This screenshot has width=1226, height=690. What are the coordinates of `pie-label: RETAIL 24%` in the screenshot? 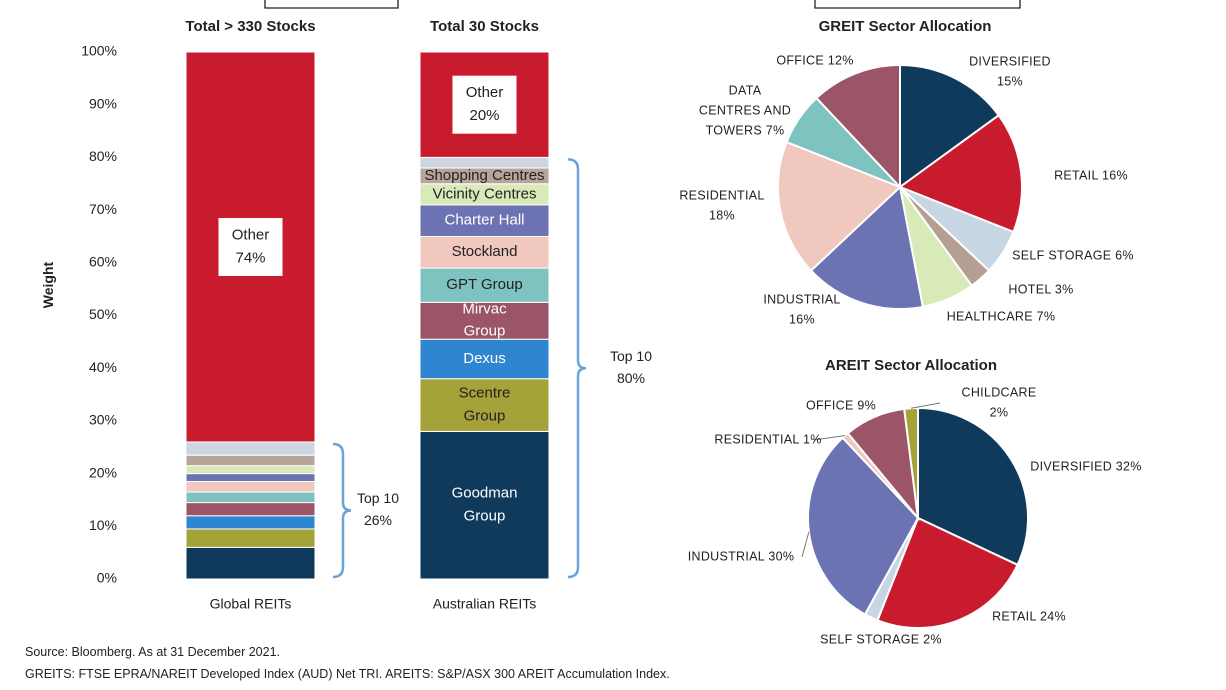 It's located at (1029, 616).